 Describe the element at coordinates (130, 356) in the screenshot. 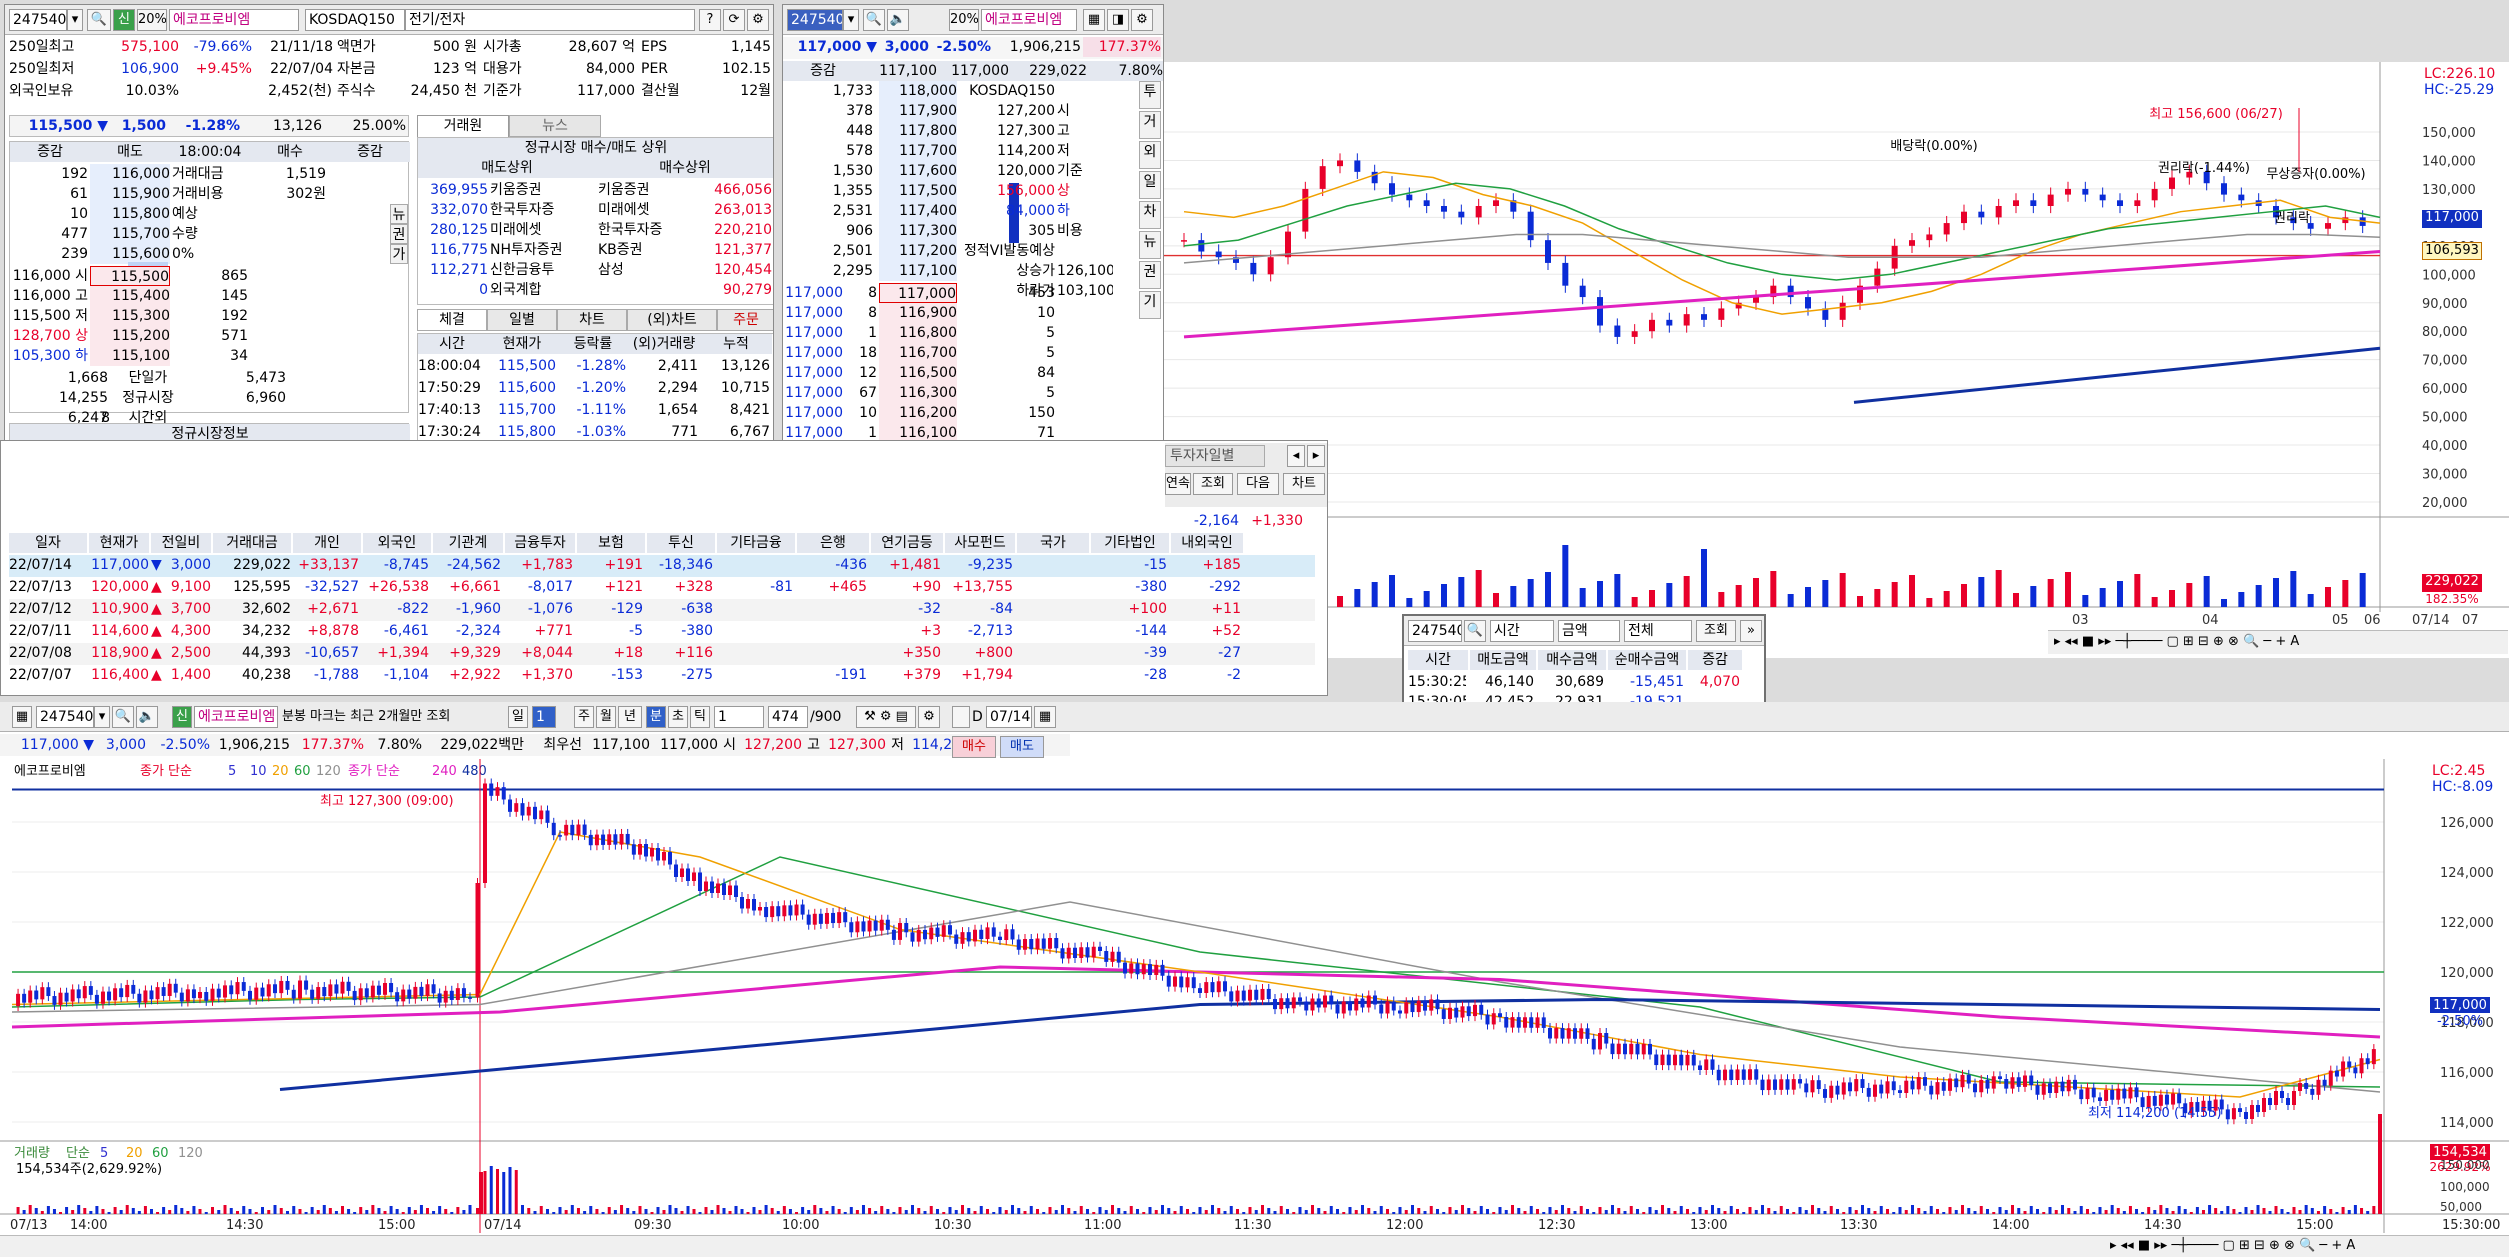

I see `bid-price: 115,100` at that location.